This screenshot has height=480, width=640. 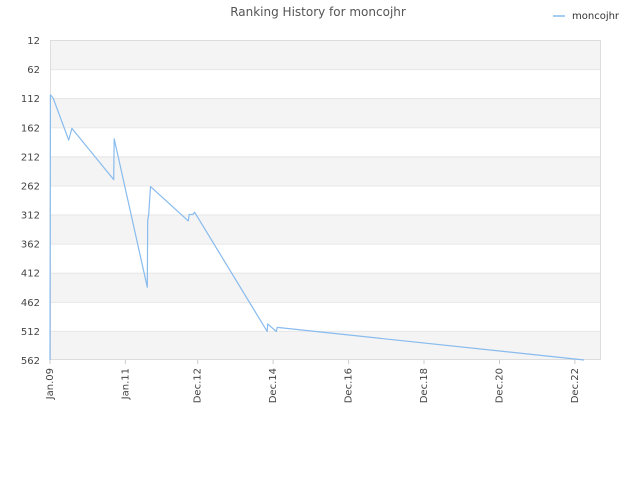 I want to click on y-tick-label: 512, so click(x=30, y=332).